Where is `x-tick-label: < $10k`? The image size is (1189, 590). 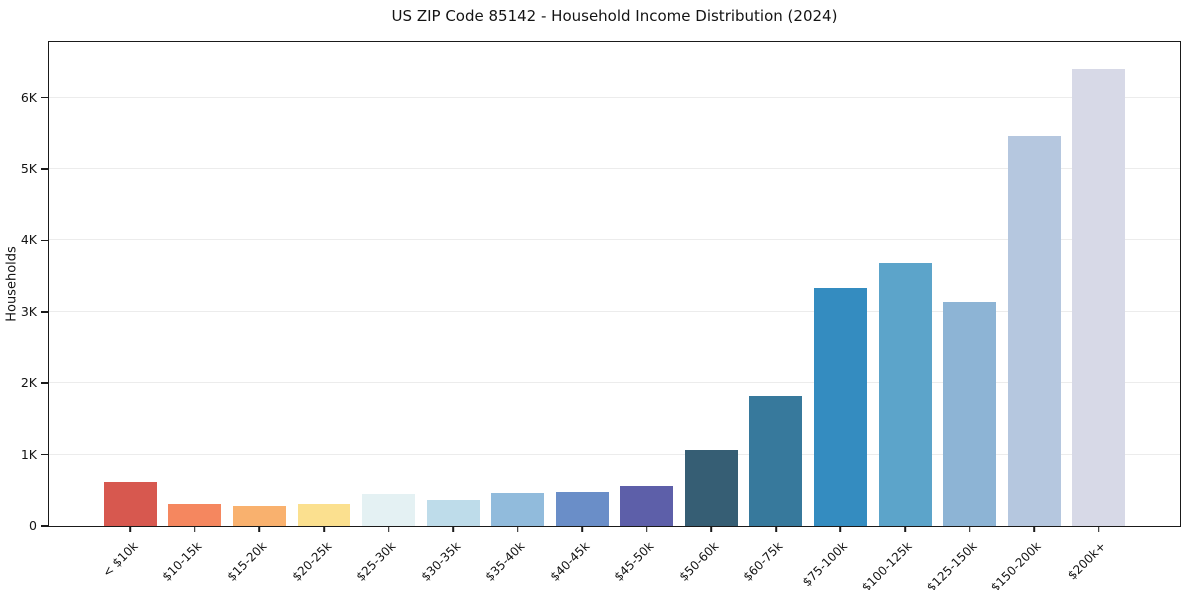 x-tick-label: < $10k is located at coordinates (120, 559).